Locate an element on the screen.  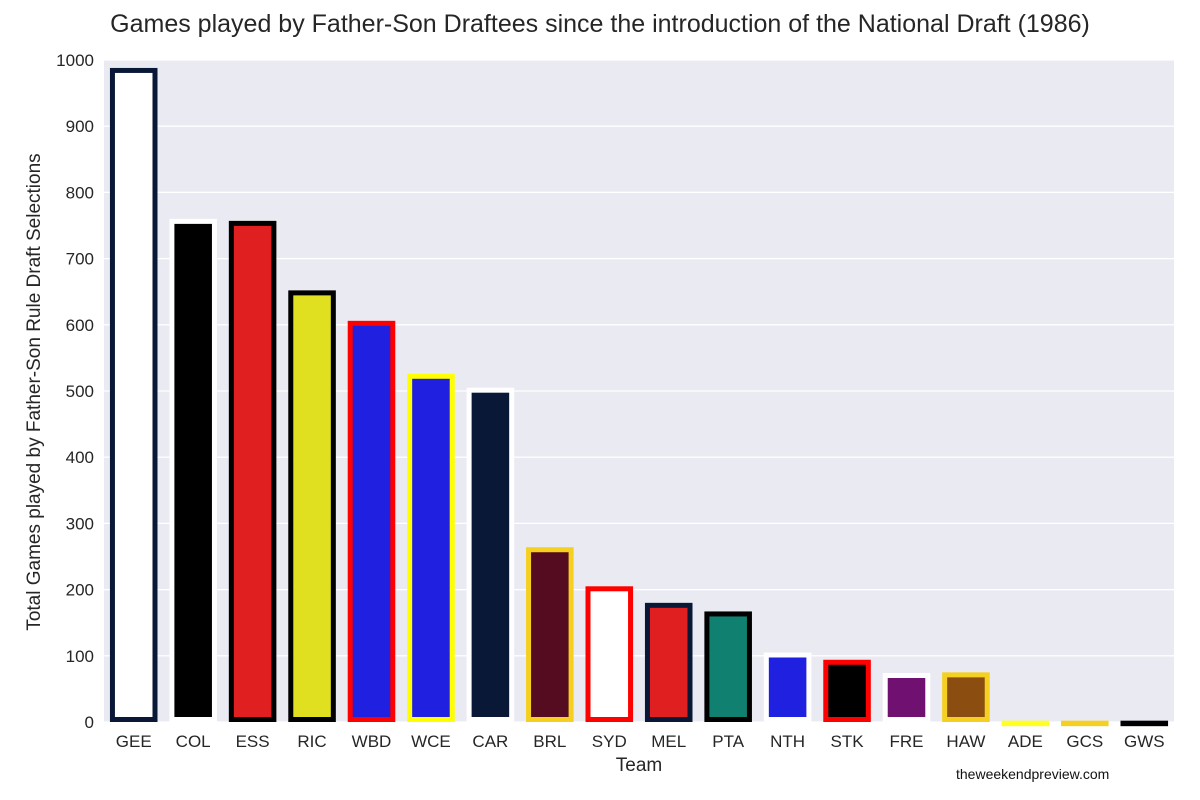
x-tick-label: ADE is located at coordinates (1025, 741).